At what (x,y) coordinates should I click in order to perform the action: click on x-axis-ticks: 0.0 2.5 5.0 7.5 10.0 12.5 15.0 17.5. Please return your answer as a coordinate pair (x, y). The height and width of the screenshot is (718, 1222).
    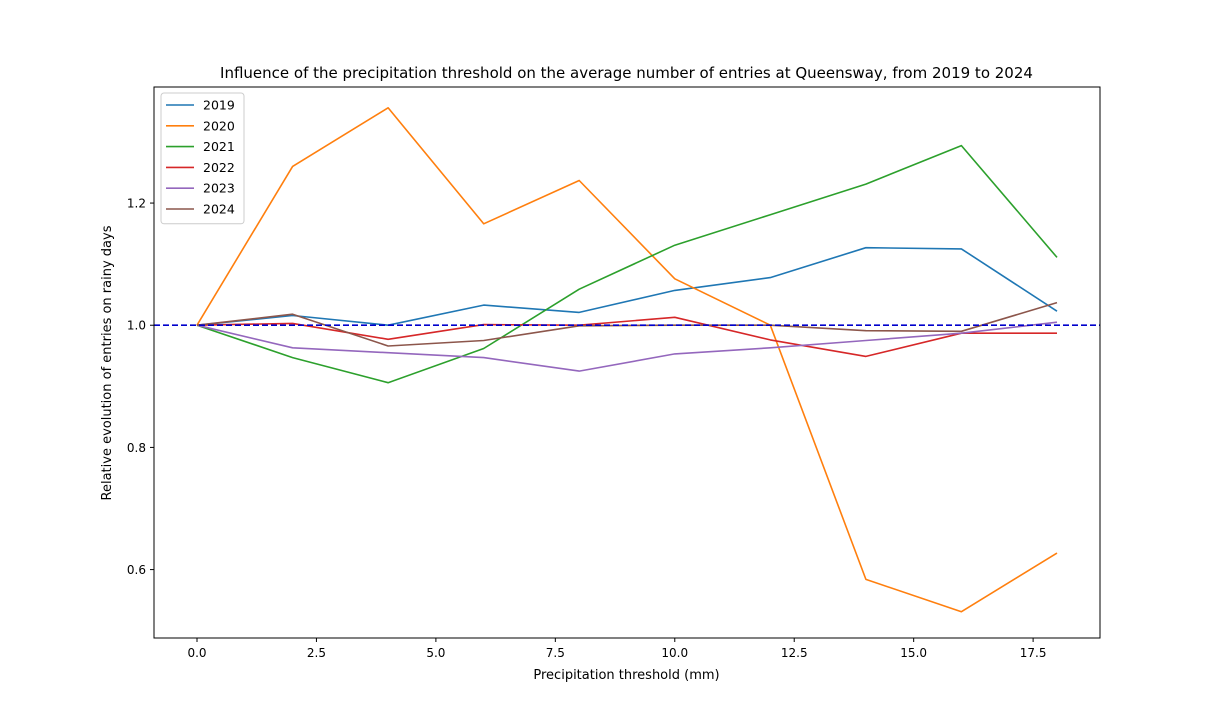
    Looking at the image, I should click on (616, 649).